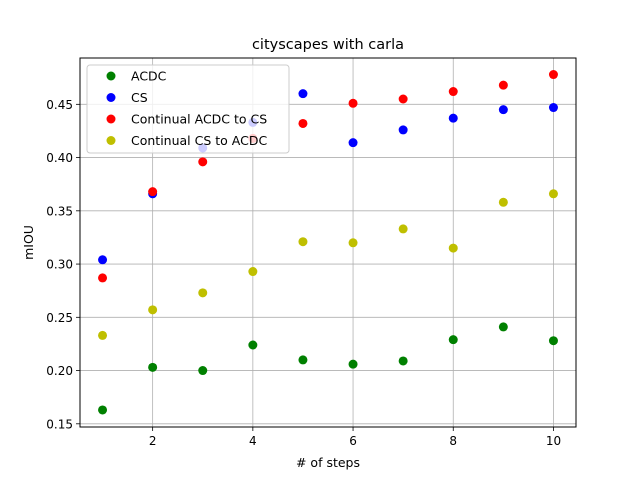 This screenshot has height=480, width=640. Describe the element at coordinates (199, 140) in the screenshot. I see `legend-label: Continual CS to ACDC` at that location.